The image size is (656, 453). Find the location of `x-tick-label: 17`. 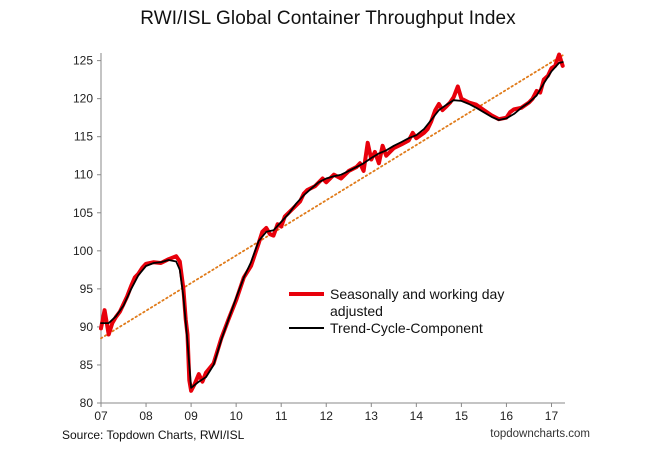

x-tick-label: 17 is located at coordinates (552, 416).